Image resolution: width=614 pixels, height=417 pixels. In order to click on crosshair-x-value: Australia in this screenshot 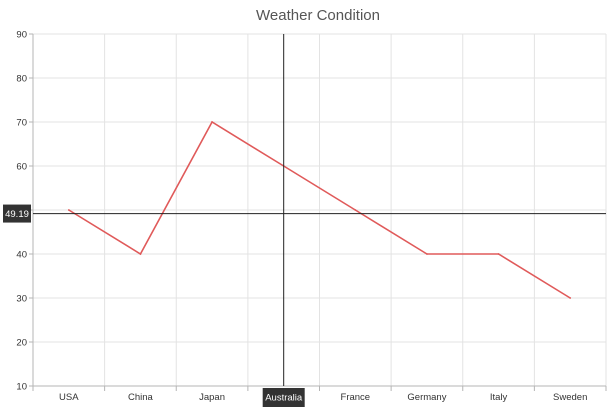, I will do `click(284, 398)`.